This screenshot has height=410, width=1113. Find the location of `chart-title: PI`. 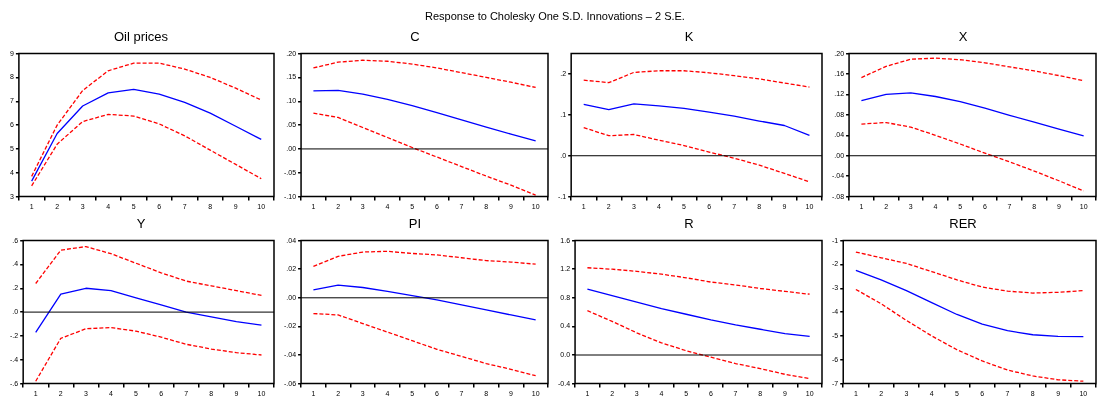

chart-title: PI is located at coordinates (415, 224).